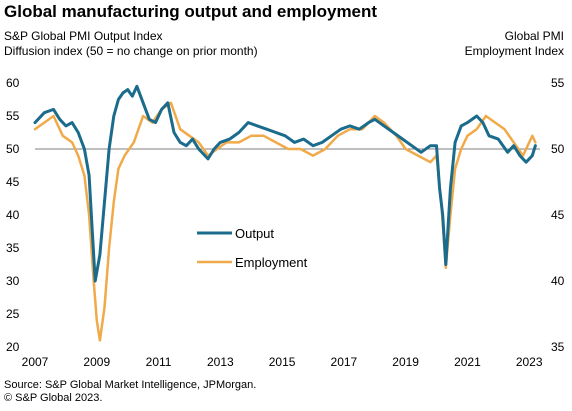 Image resolution: width=572 pixels, height=411 pixels. What do you see at coordinates (558, 215) in the screenshot?
I see `y-right-tick-label: 45` at bounding box center [558, 215].